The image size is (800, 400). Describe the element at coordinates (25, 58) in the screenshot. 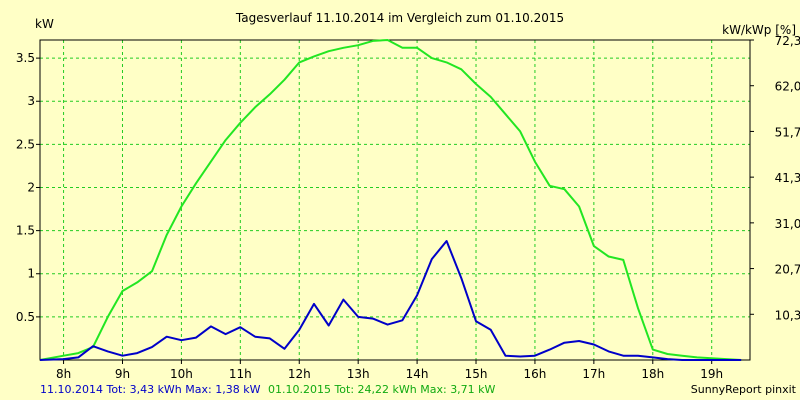

I see `y-left-tick-label: 3.5` at that location.